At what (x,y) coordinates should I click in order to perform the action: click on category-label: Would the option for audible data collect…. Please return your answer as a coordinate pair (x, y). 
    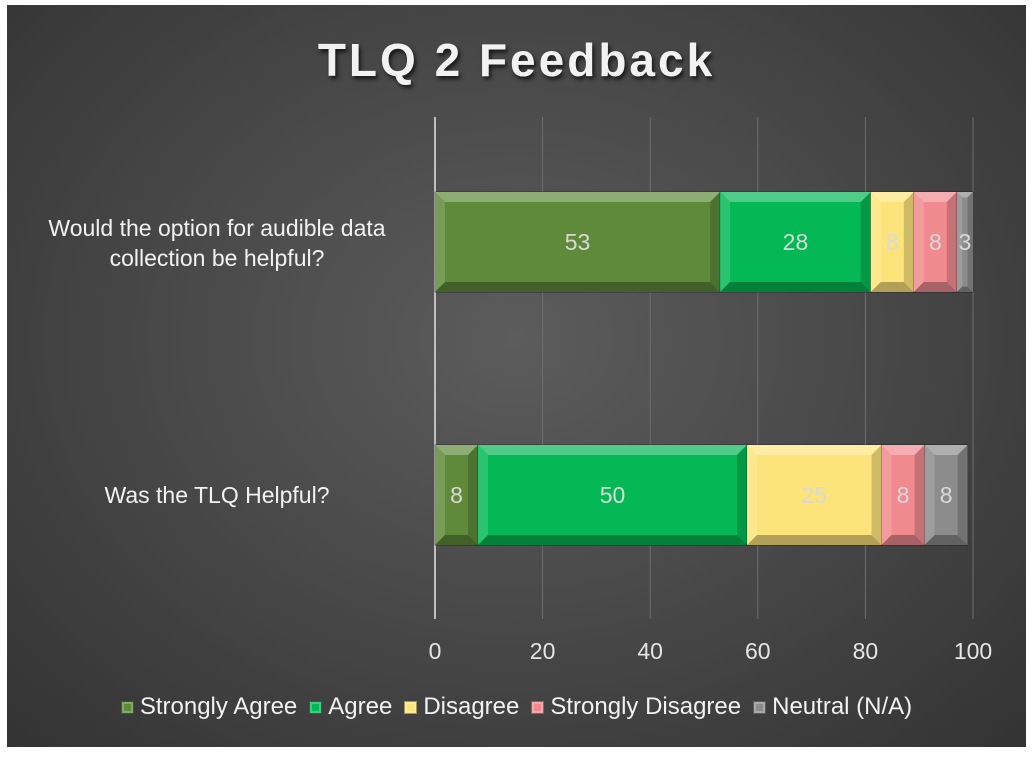
    Looking at the image, I should click on (216, 243).